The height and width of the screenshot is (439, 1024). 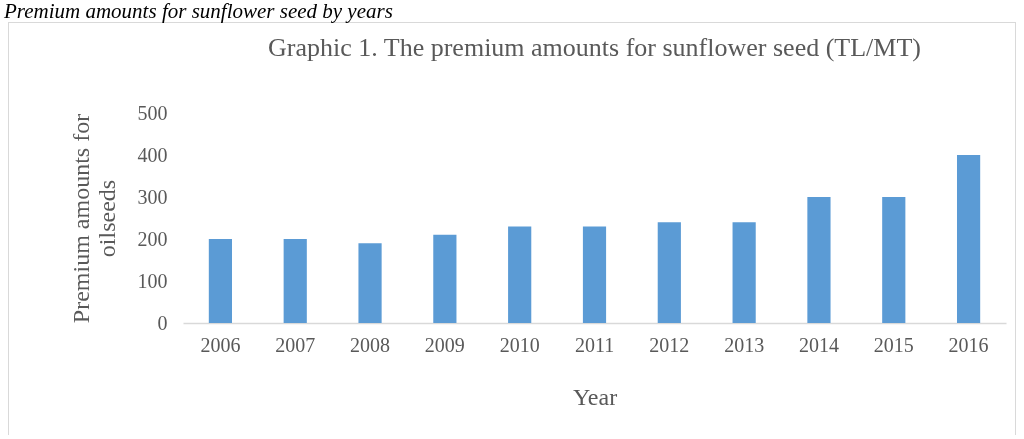 I want to click on chart-title: Graphic 1. The premium amounts for sunflower seed (TL/MT), so click(x=594, y=47).